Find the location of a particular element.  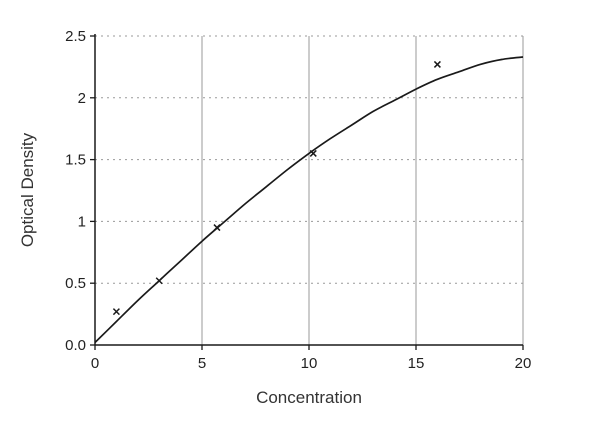

y-tick-label: 2.5 is located at coordinates (75, 36).